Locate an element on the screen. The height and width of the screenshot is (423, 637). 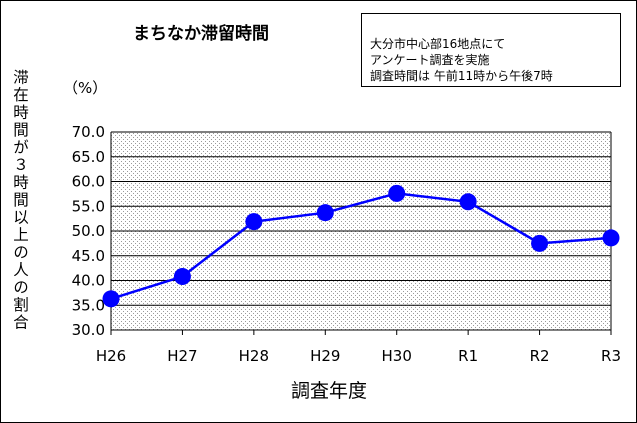
y-tick-label: 40.0 is located at coordinates (88, 281).